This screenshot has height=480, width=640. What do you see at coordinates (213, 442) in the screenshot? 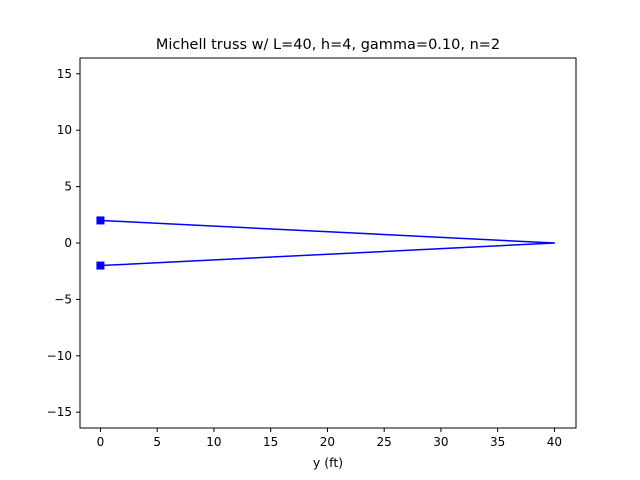
I see `x-tick-label: 10` at bounding box center [213, 442].